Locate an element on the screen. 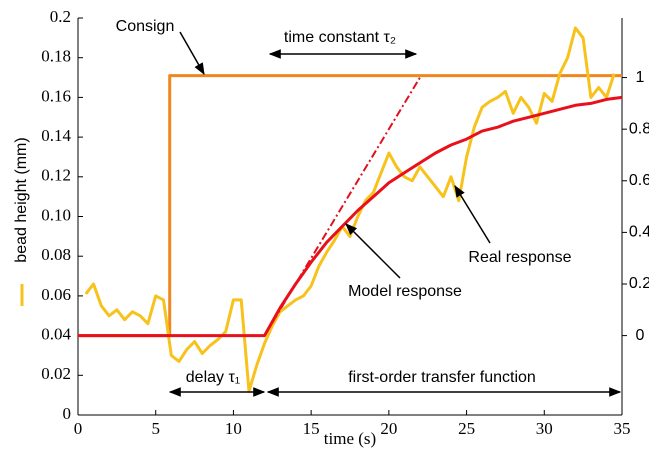 The width and height of the screenshot is (649, 457). y-tick-label: 0.08 is located at coordinates (56, 254).